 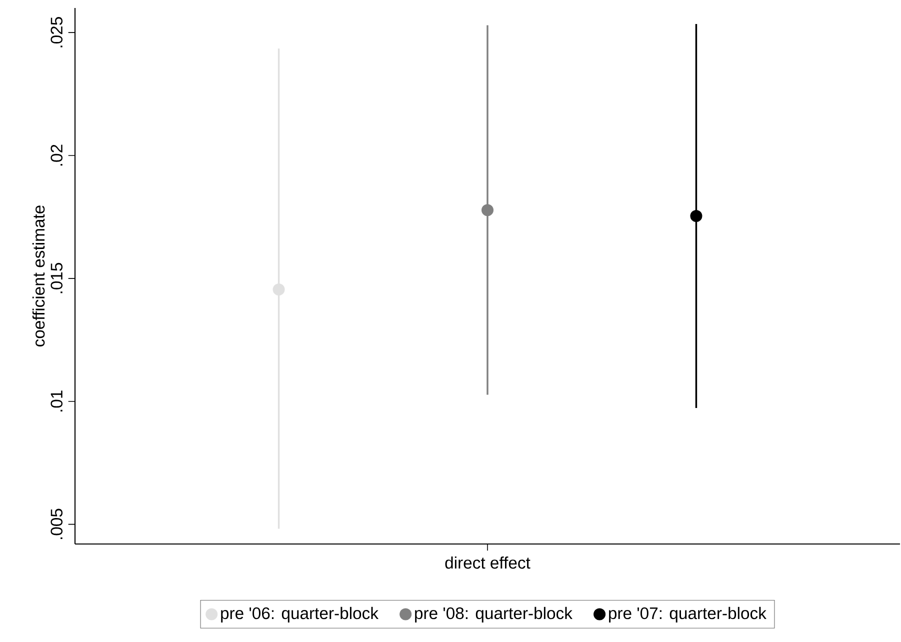 What do you see at coordinates (493, 614) in the screenshot?
I see `legend-label: pre '08: quarter-block` at bounding box center [493, 614].